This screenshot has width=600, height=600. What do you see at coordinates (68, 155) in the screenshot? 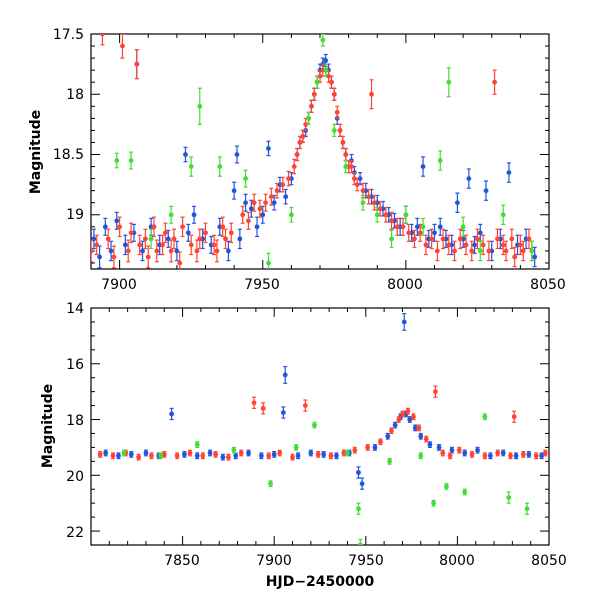
I see `top-y-tick-label: 18.5` at bounding box center [68, 155].